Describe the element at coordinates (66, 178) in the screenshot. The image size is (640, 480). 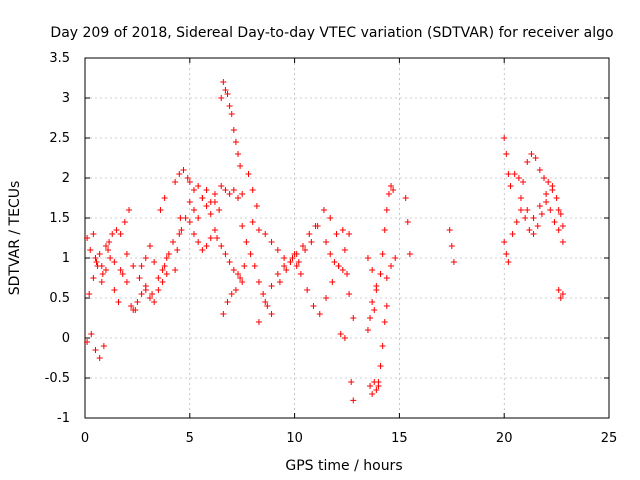
I see `y-tick-label: 2` at that location.